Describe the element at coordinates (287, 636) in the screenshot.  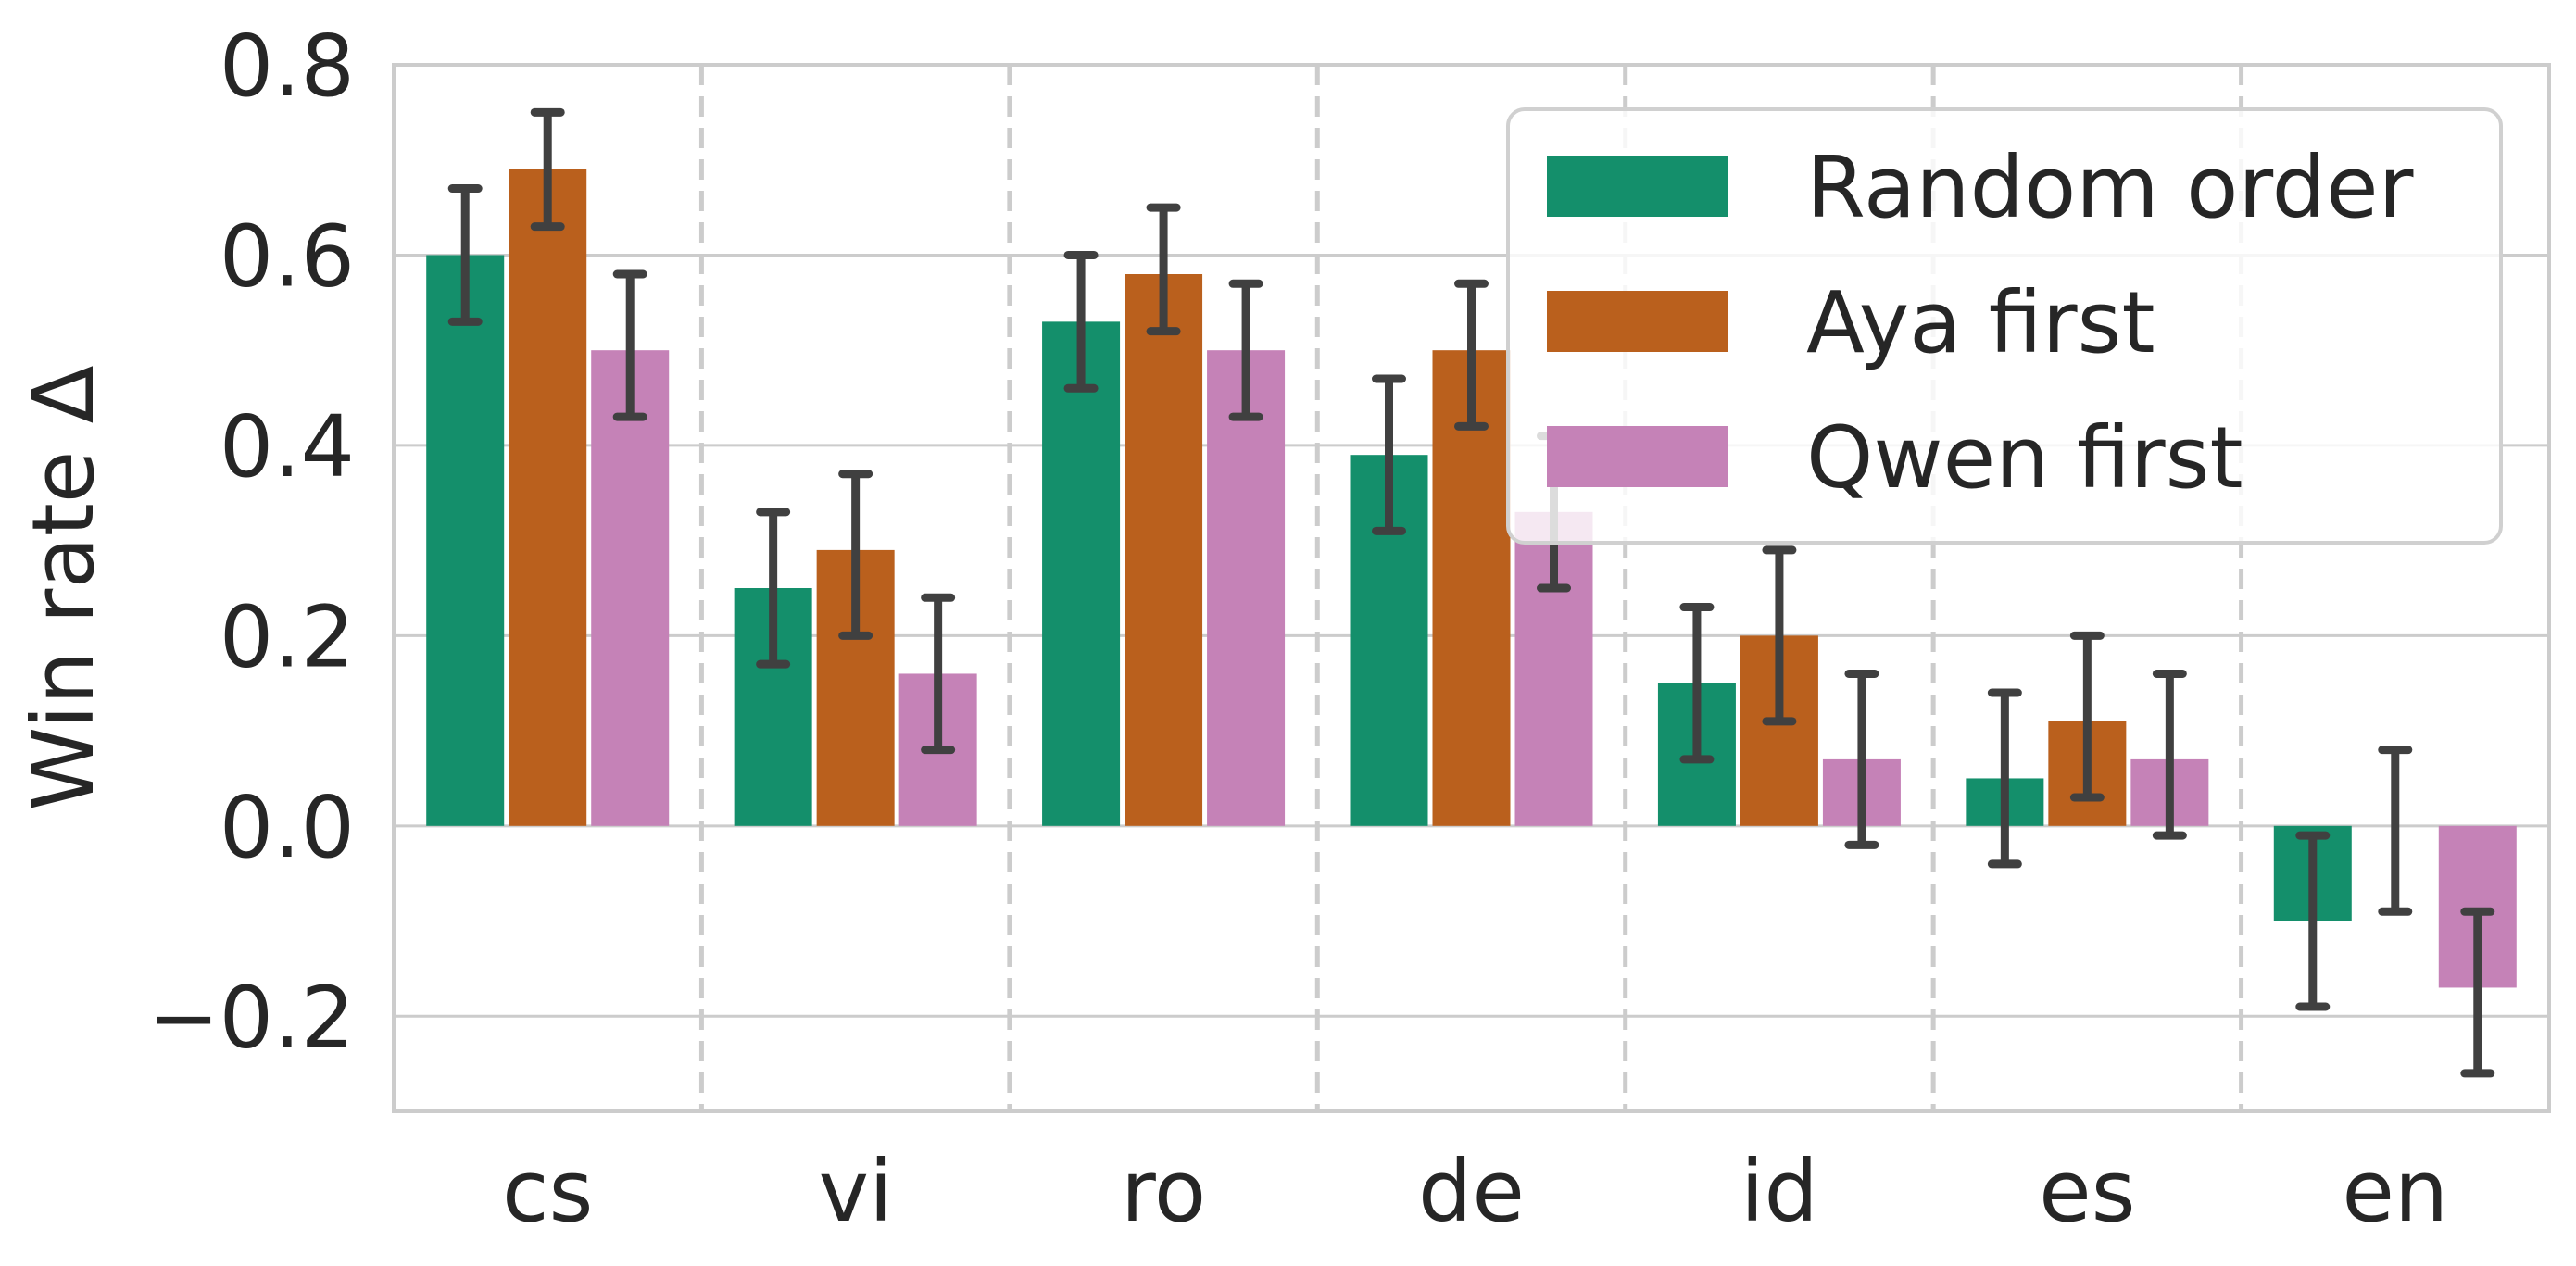
I see `y-tick-label: 0.2` at that location.